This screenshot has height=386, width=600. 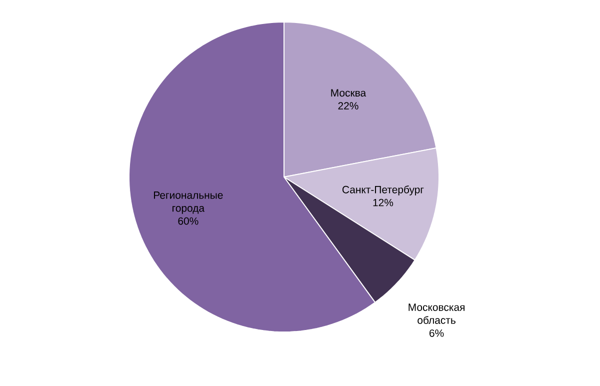 What do you see at coordinates (188, 203) in the screenshot?
I see `slice-label: Региональные города` at bounding box center [188, 203].